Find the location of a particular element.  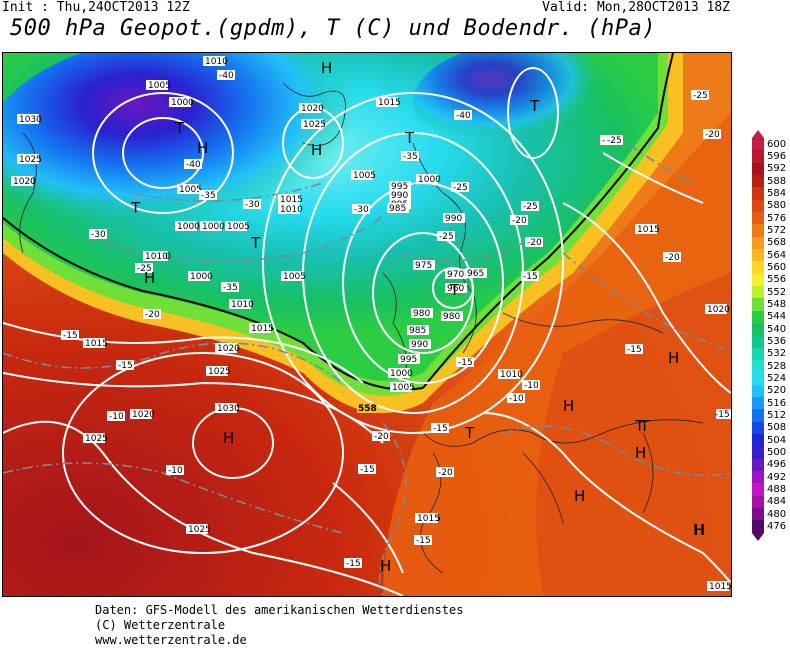

legend-value: 520 is located at coordinates (777, 391).